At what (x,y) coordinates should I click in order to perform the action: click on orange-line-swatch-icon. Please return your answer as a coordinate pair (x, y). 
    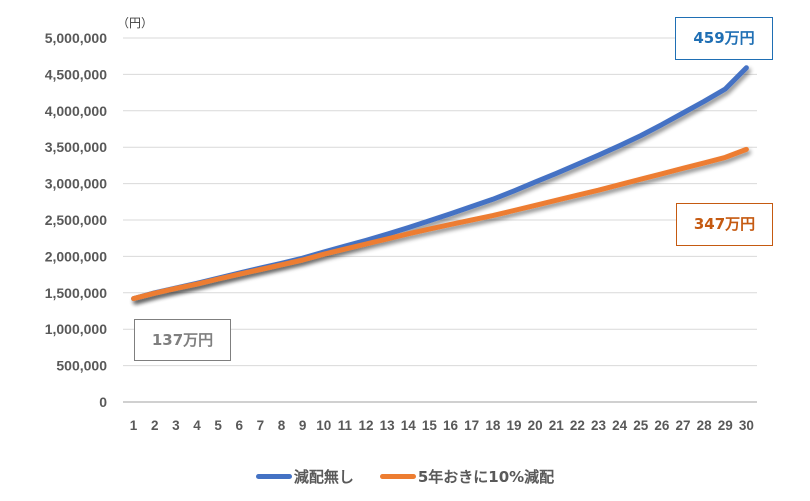
    Looking at the image, I should click on (397, 476).